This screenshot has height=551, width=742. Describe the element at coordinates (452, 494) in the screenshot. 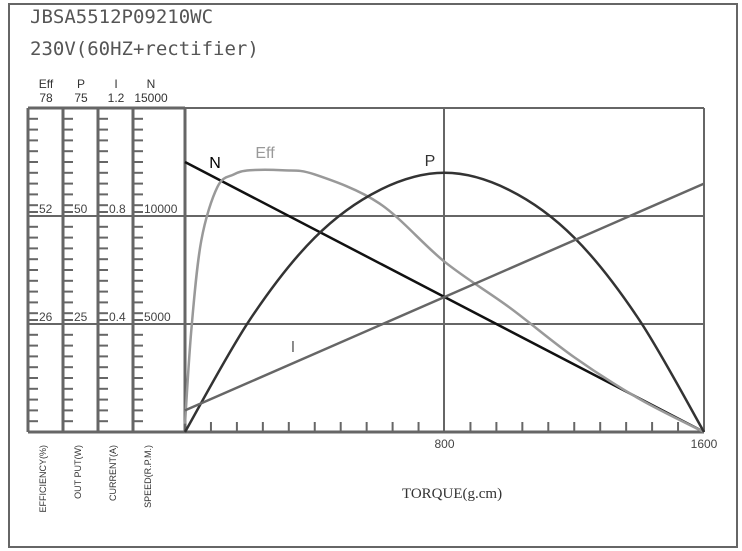

I see `x-axis-label: TORQUE(g.cm)` at that location.